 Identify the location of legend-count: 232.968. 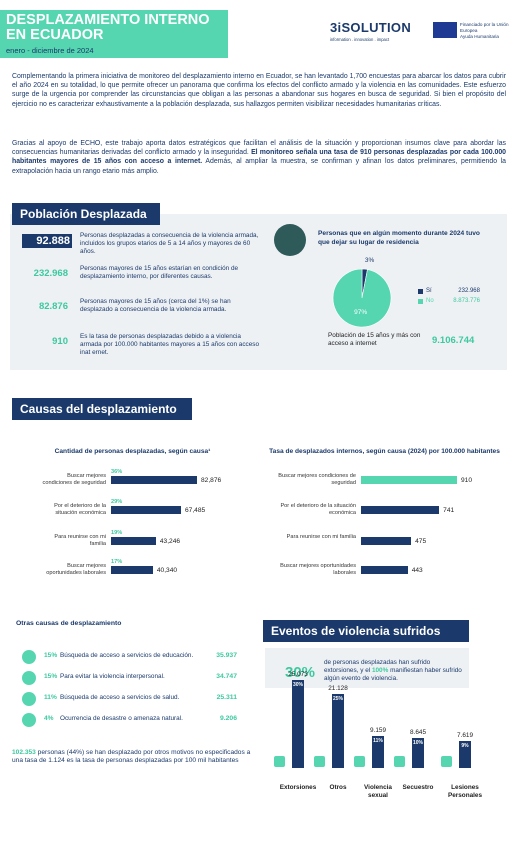
(469, 291).